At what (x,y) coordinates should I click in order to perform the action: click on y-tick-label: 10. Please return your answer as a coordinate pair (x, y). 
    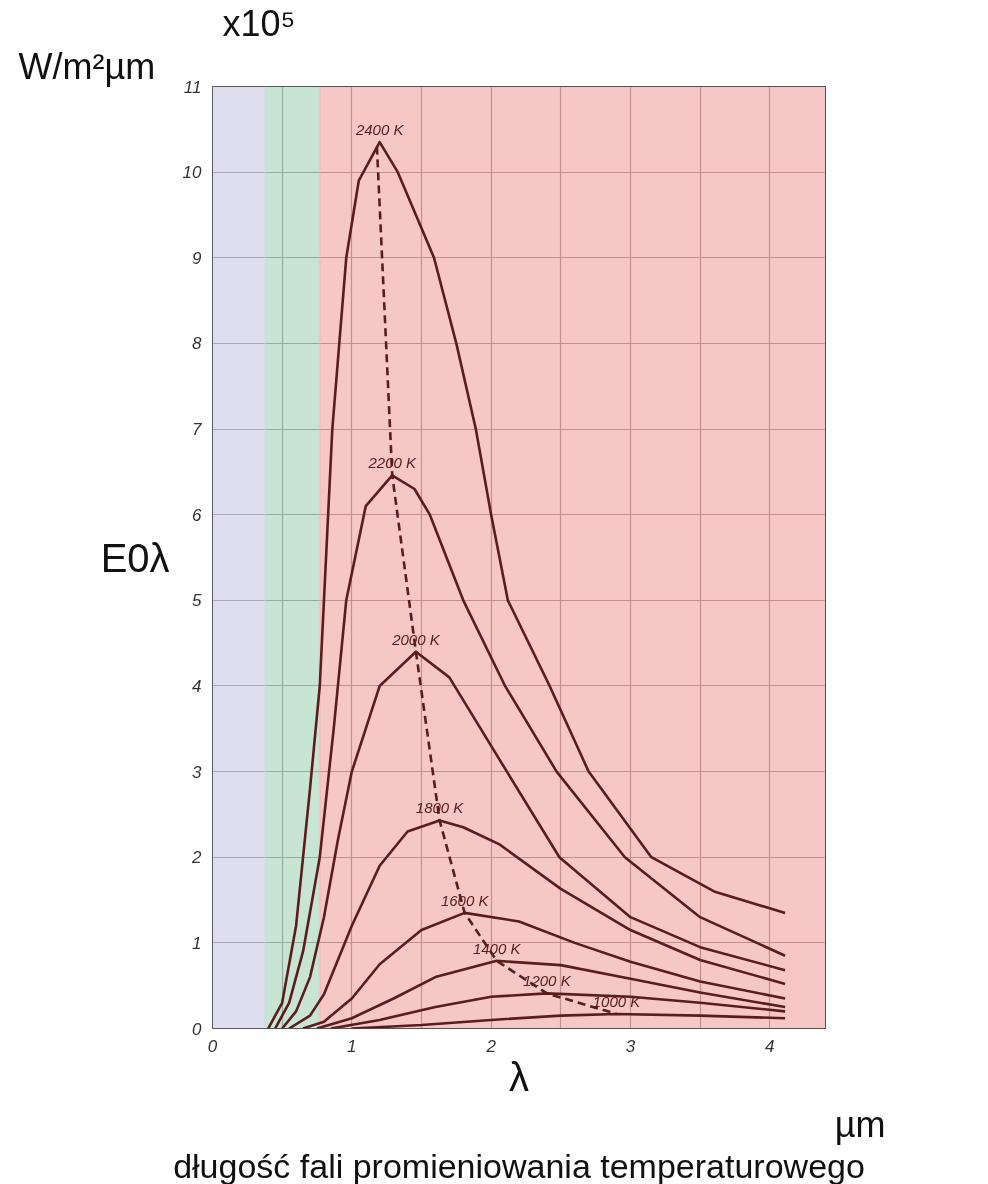
    Looking at the image, I should click on (192, 173).